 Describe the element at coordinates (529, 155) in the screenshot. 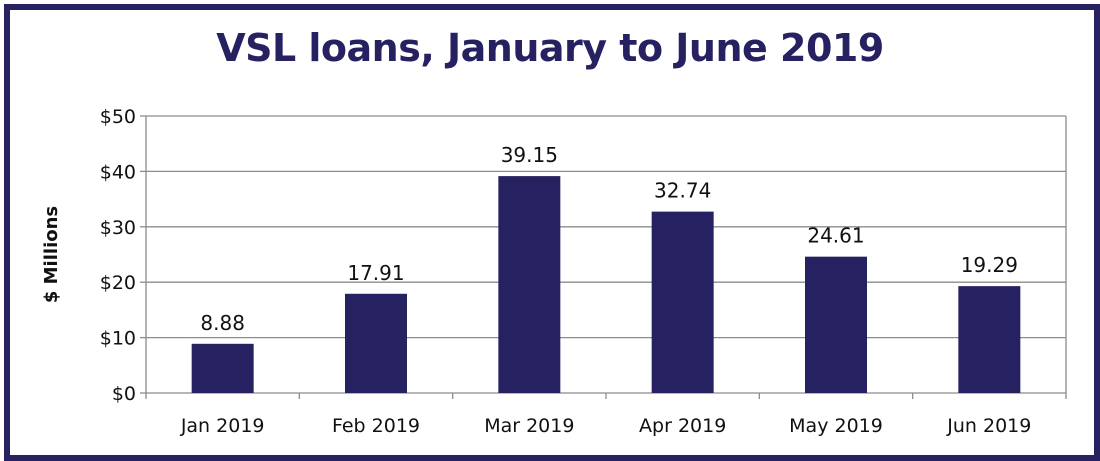

I see `data-label: 39.15` at that location.